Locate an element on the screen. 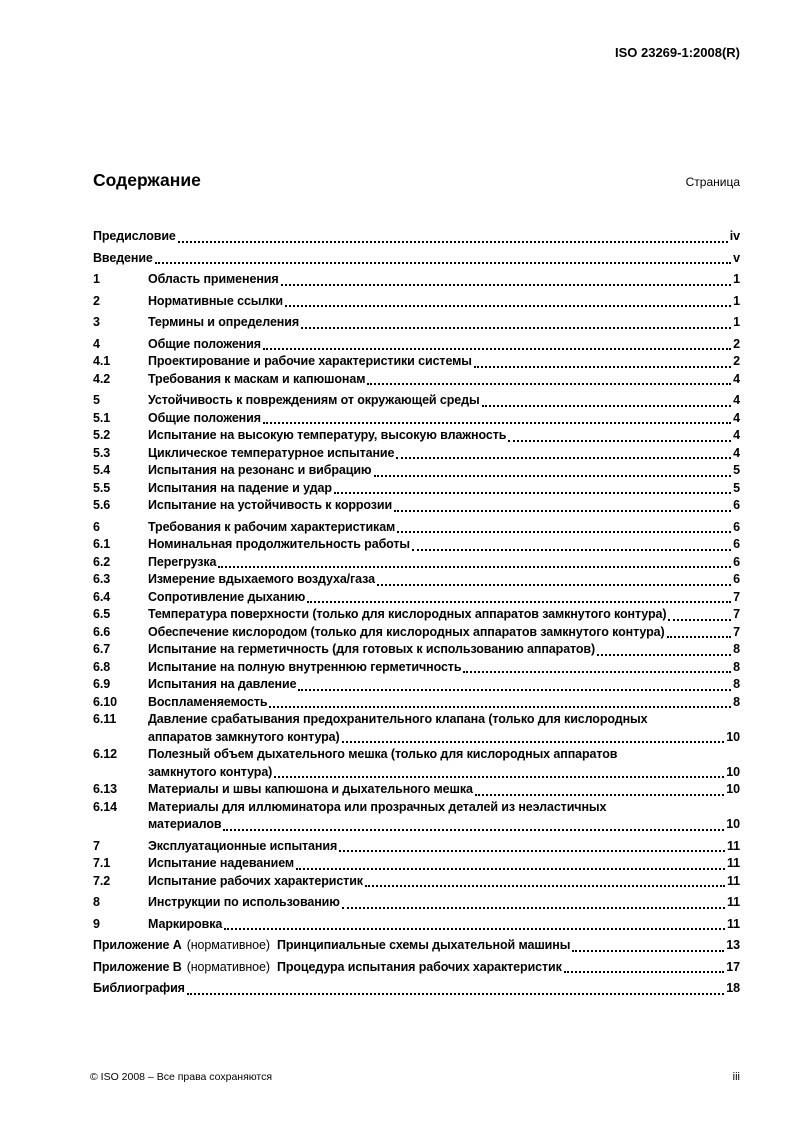 This screenshot has height=1122, width=793. toc-entry-page: 13 is located at coordinates (733, 945).